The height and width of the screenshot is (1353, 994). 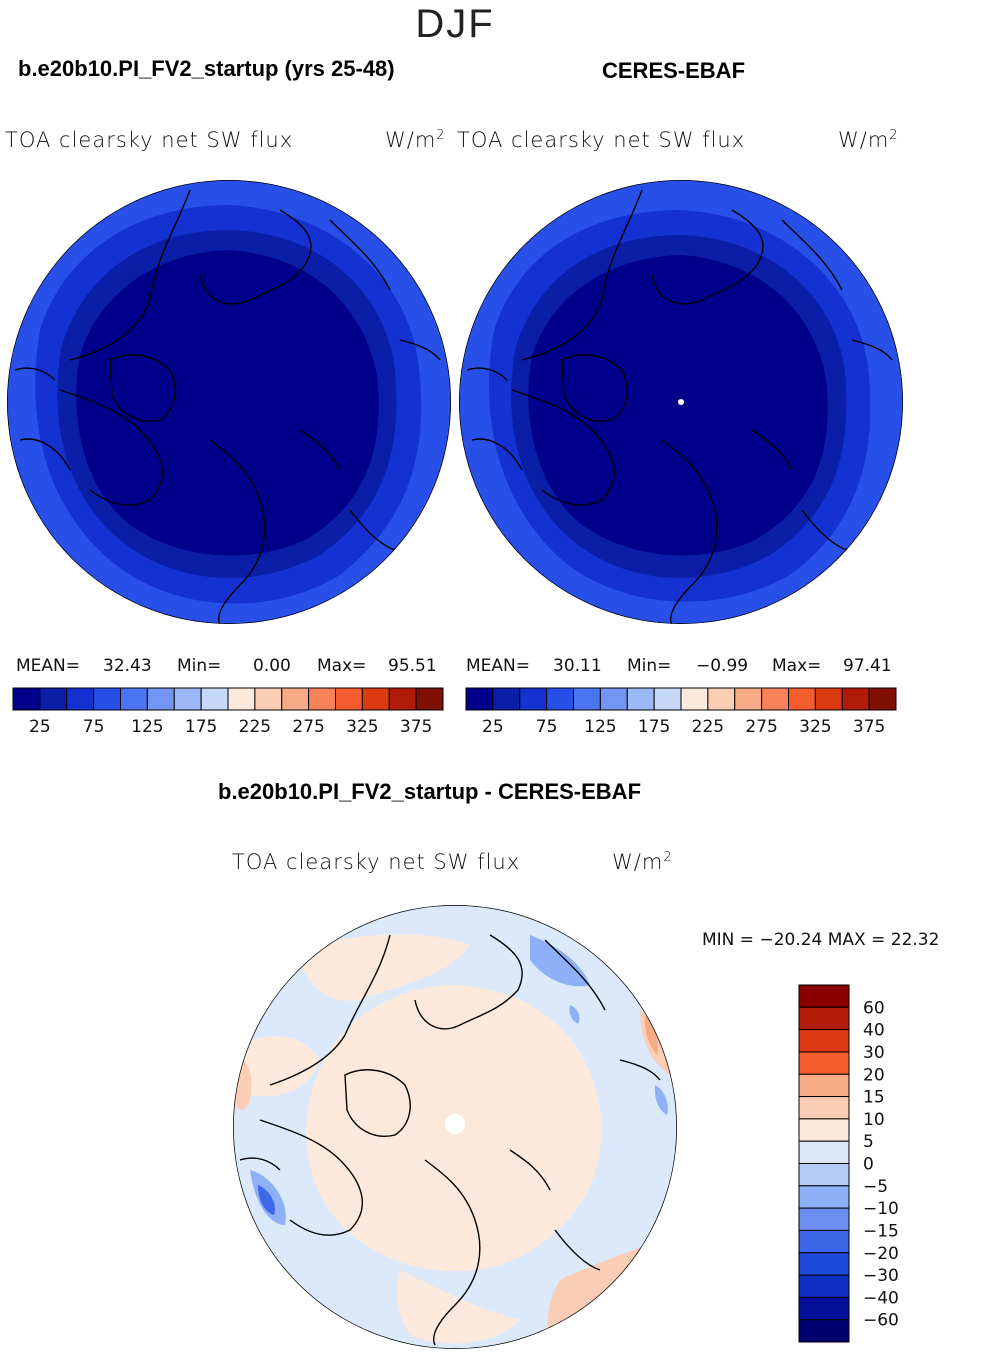 What do you see at coordinates (560, 961) in the screenshot?
I see `diff-neg-northeast` at bounding box center [560, 961].